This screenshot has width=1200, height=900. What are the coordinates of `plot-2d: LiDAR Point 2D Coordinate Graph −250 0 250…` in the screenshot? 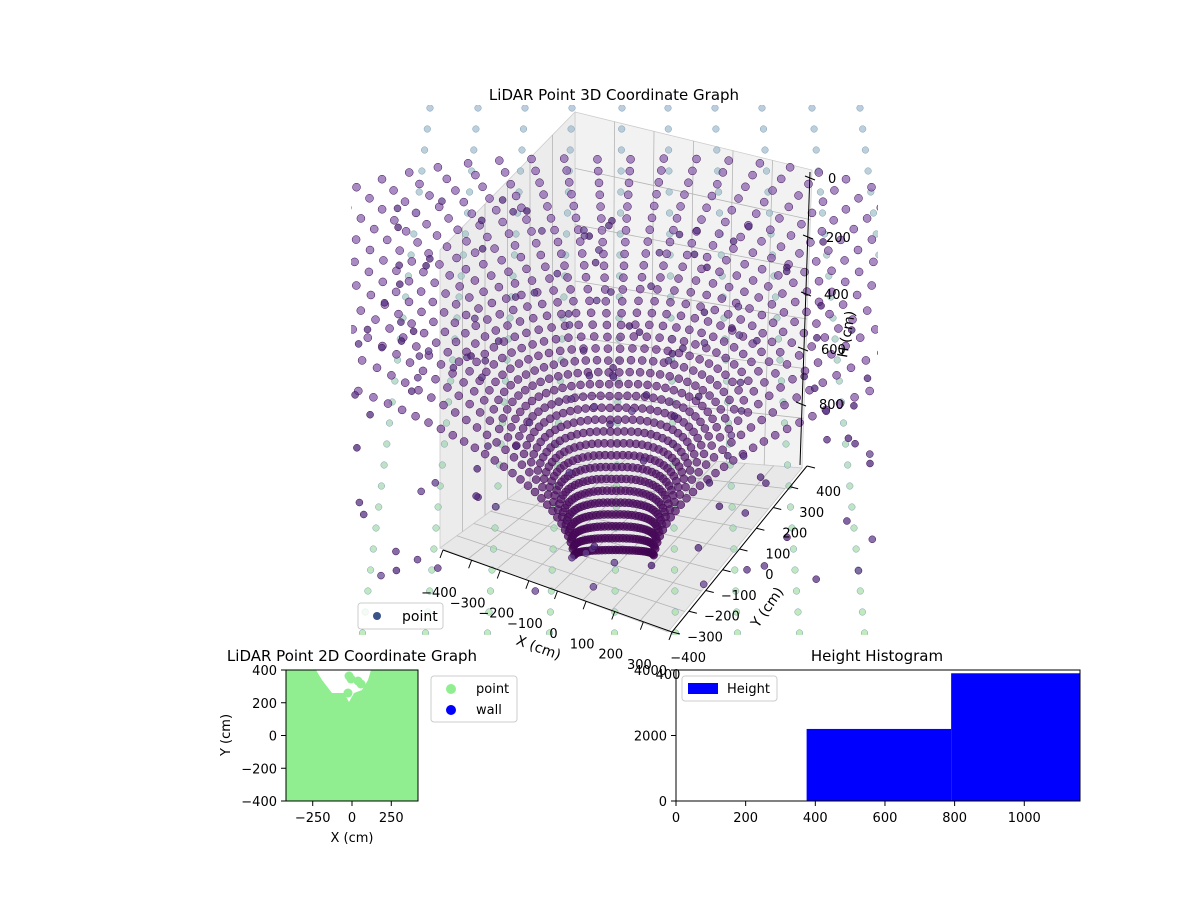 It's located at (368, 746).